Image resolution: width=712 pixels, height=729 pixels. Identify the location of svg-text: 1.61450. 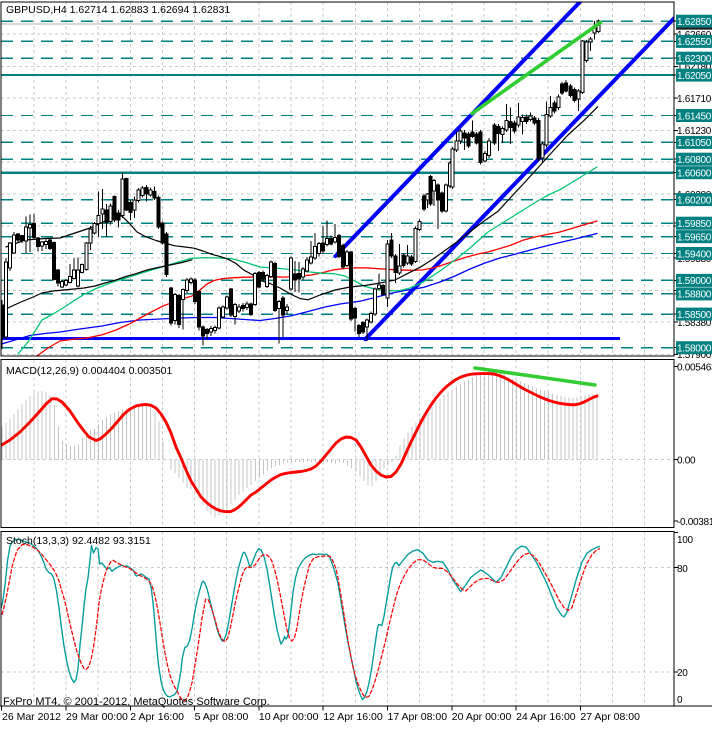
(694, 116).